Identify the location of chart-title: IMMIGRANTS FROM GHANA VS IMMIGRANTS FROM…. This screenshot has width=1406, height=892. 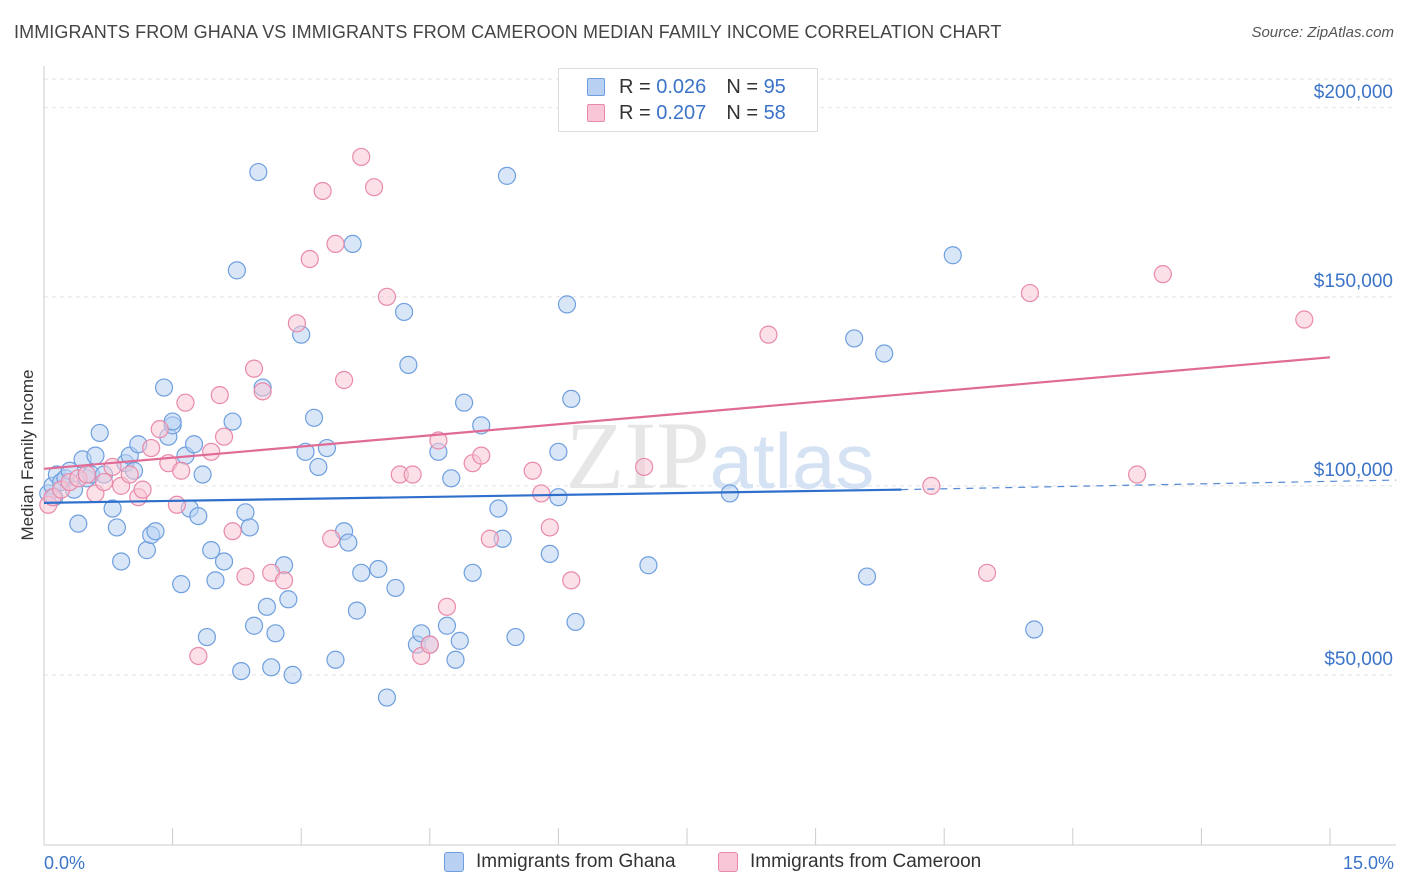
(508, 32).